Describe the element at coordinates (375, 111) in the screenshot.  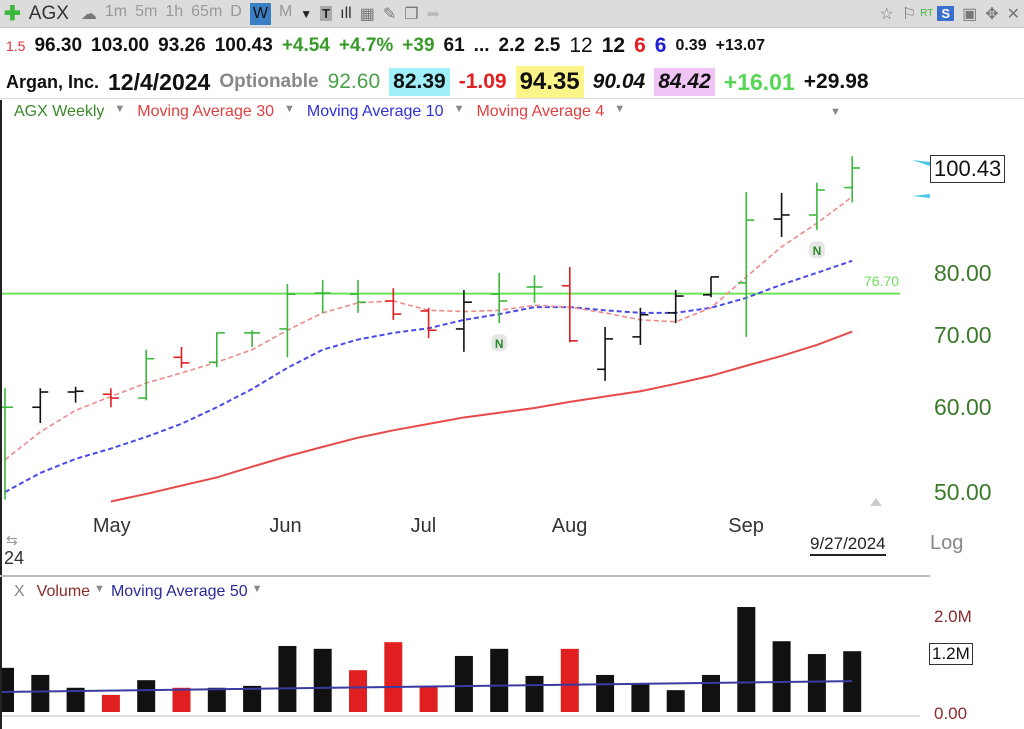
I see `legend-ma10: Moving Average 10` at that location.